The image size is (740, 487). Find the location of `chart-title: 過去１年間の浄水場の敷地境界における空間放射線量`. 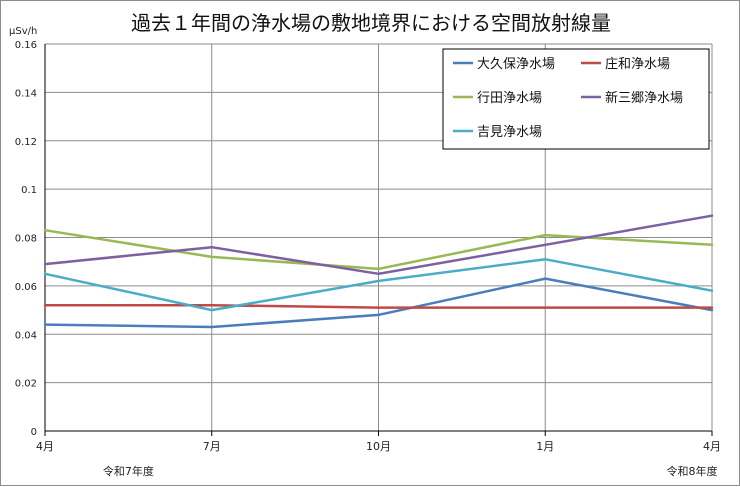

chart-title: 過去１年間の浄水場の敷地境界における空間放射線量 is located at coordinates (371, 23).